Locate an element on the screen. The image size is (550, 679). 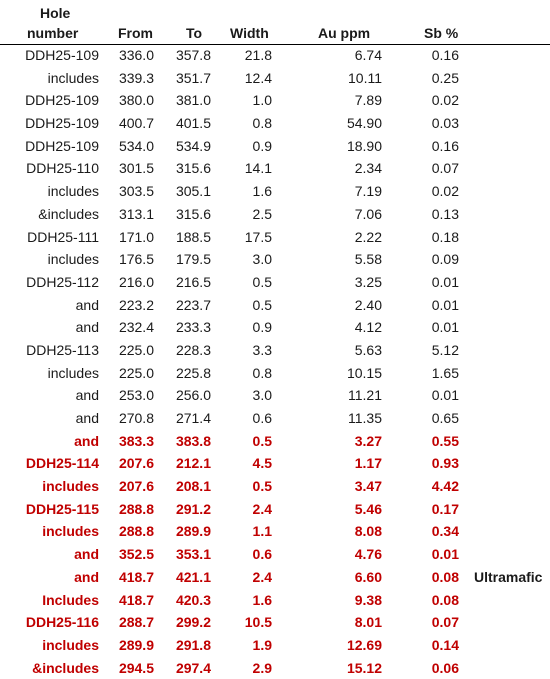
cell-to: 401.5 is located at coordinates (193, 123).